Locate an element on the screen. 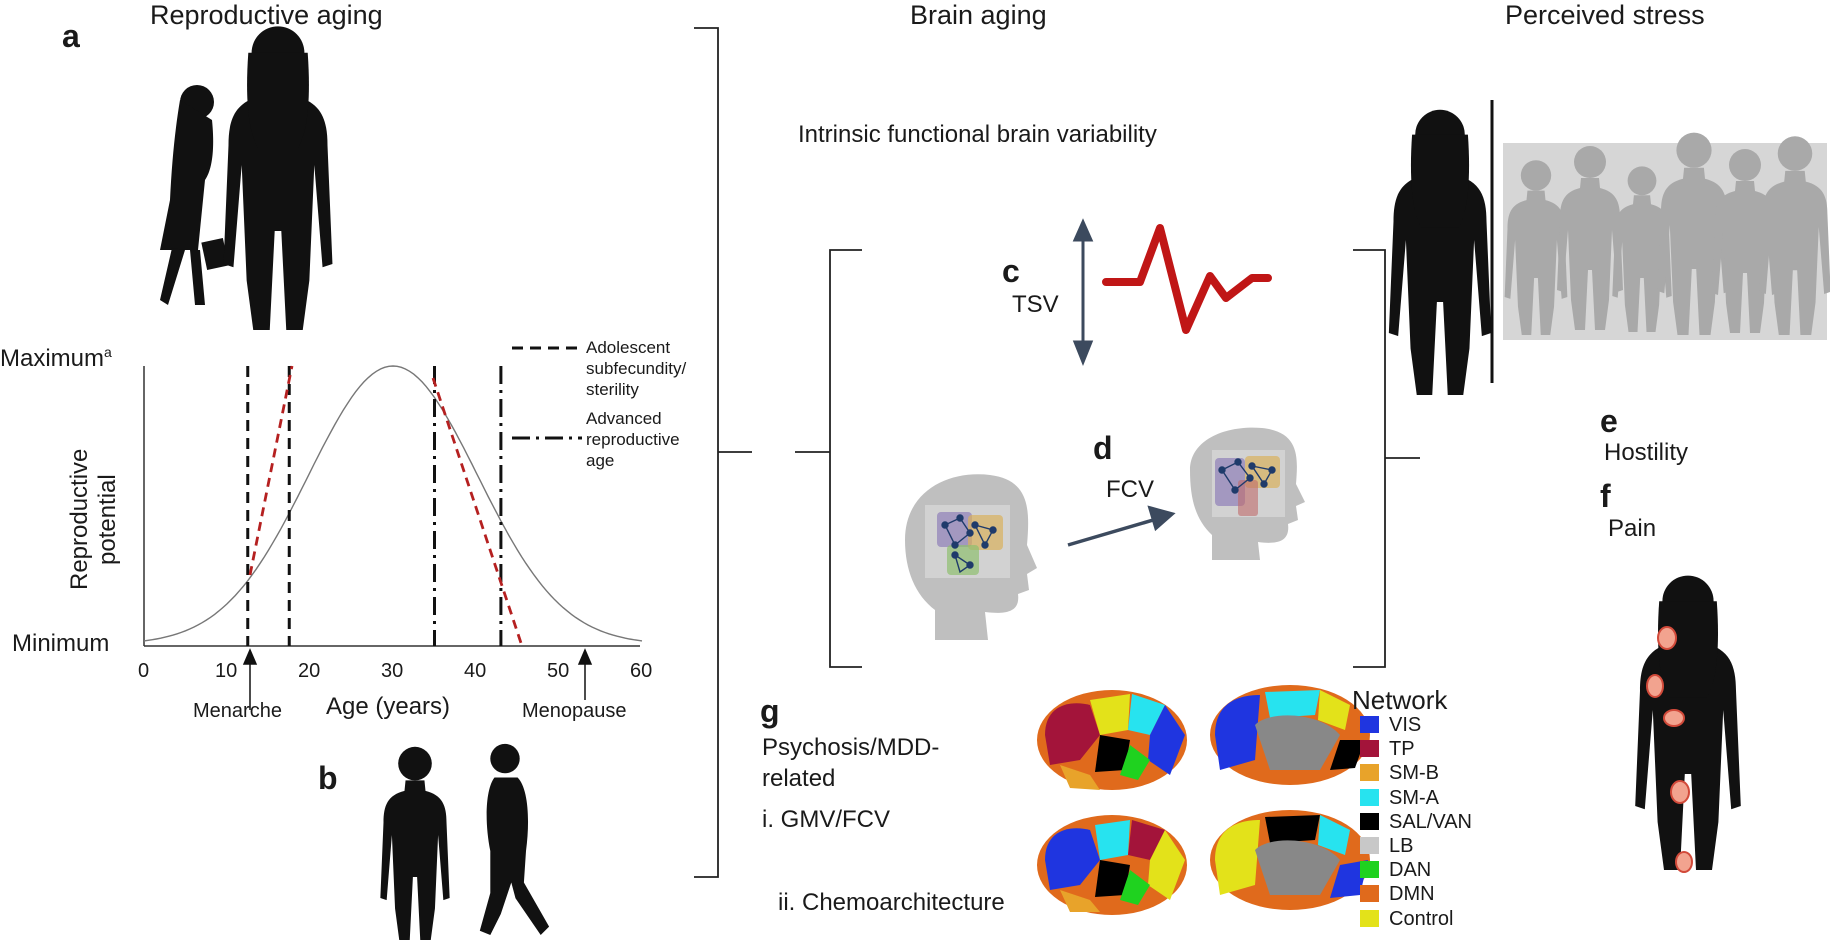 Image resolution: width=1830 pixels, height=946 pixels. g-item-i: i. GMV/FCV is located at coordinates (826, 819).